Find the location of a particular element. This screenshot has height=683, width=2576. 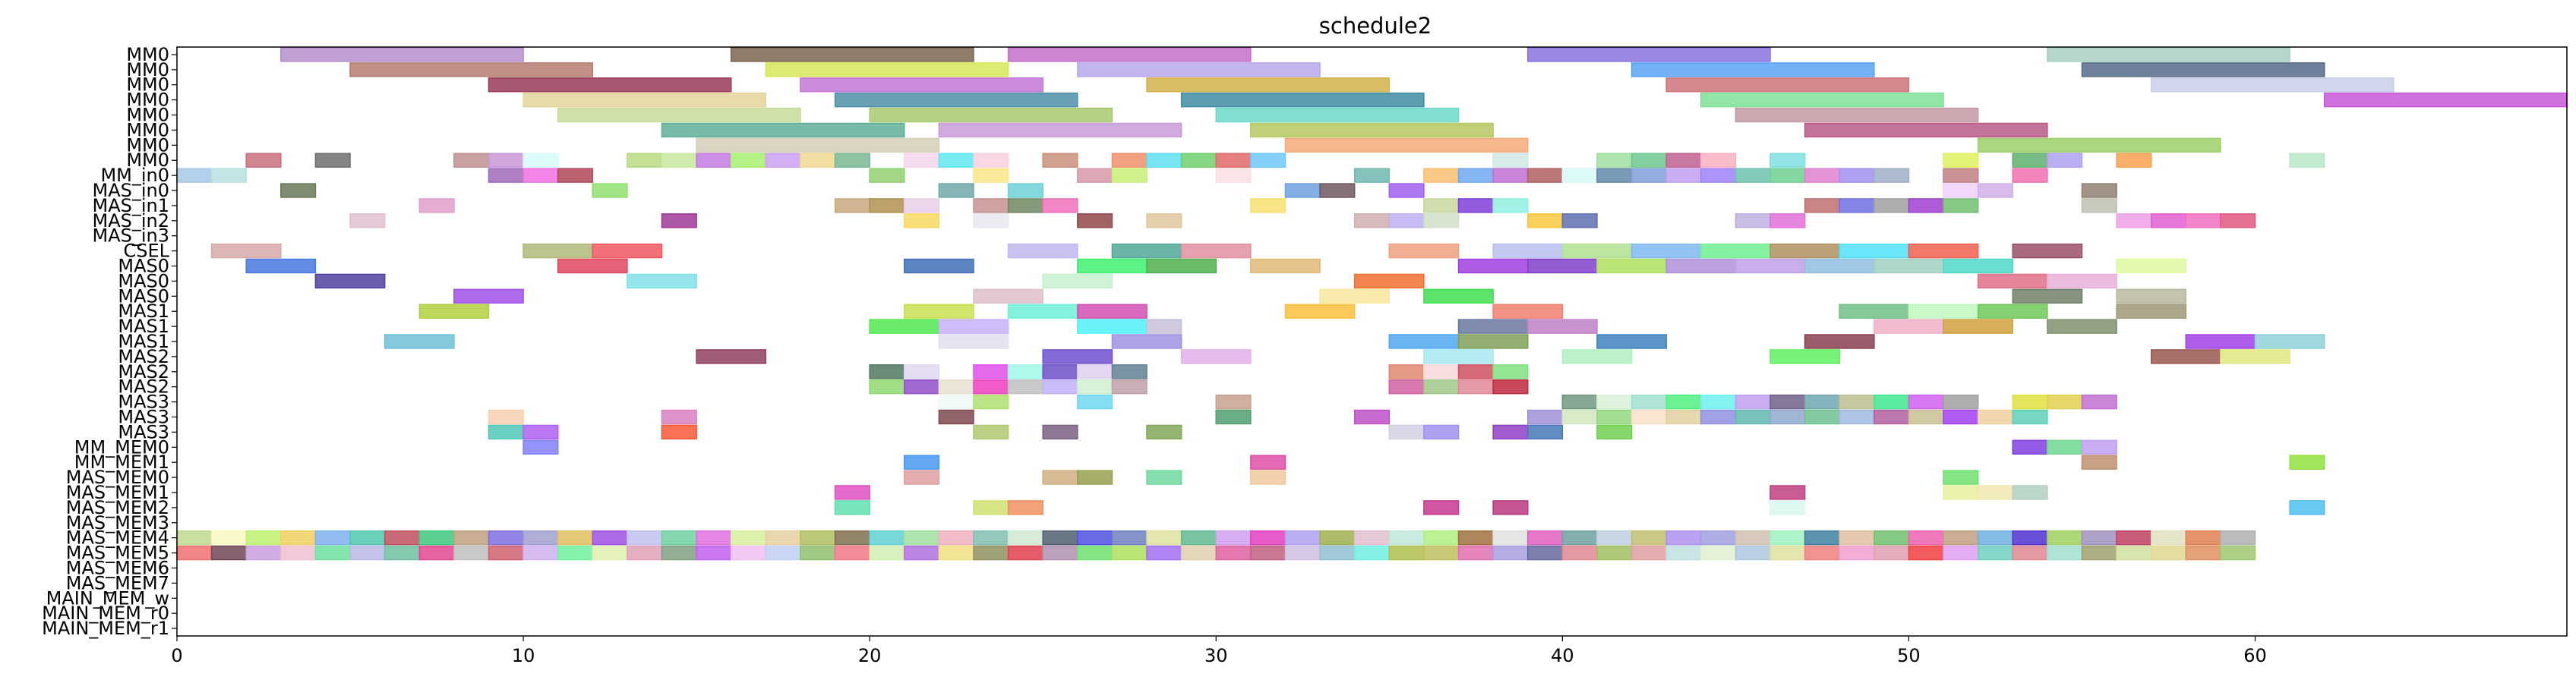

y-tick-label: MAS3 is located at coordinates (143, 431).